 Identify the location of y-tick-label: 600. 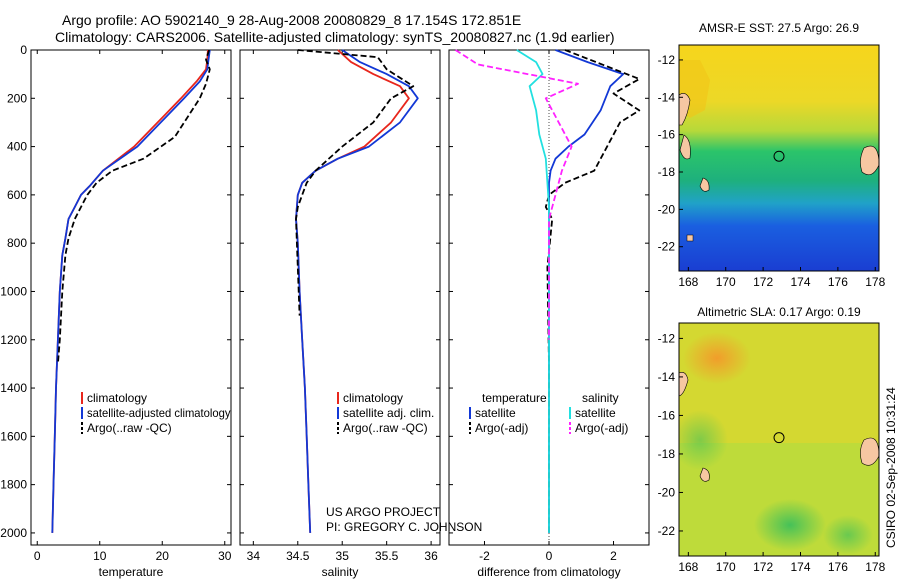
(17, 195).